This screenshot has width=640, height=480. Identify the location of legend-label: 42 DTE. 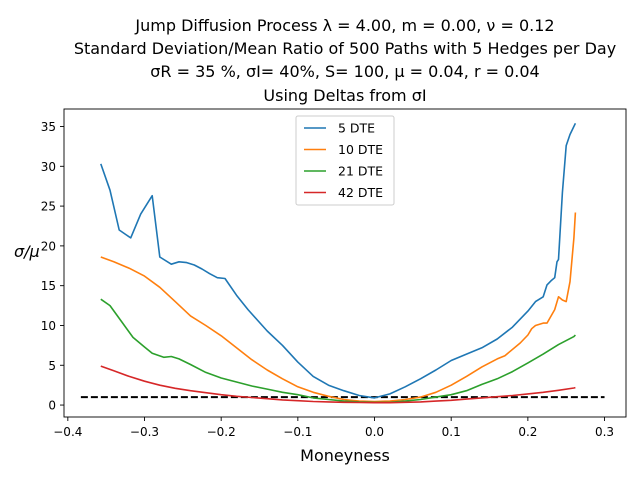
(360, 192).